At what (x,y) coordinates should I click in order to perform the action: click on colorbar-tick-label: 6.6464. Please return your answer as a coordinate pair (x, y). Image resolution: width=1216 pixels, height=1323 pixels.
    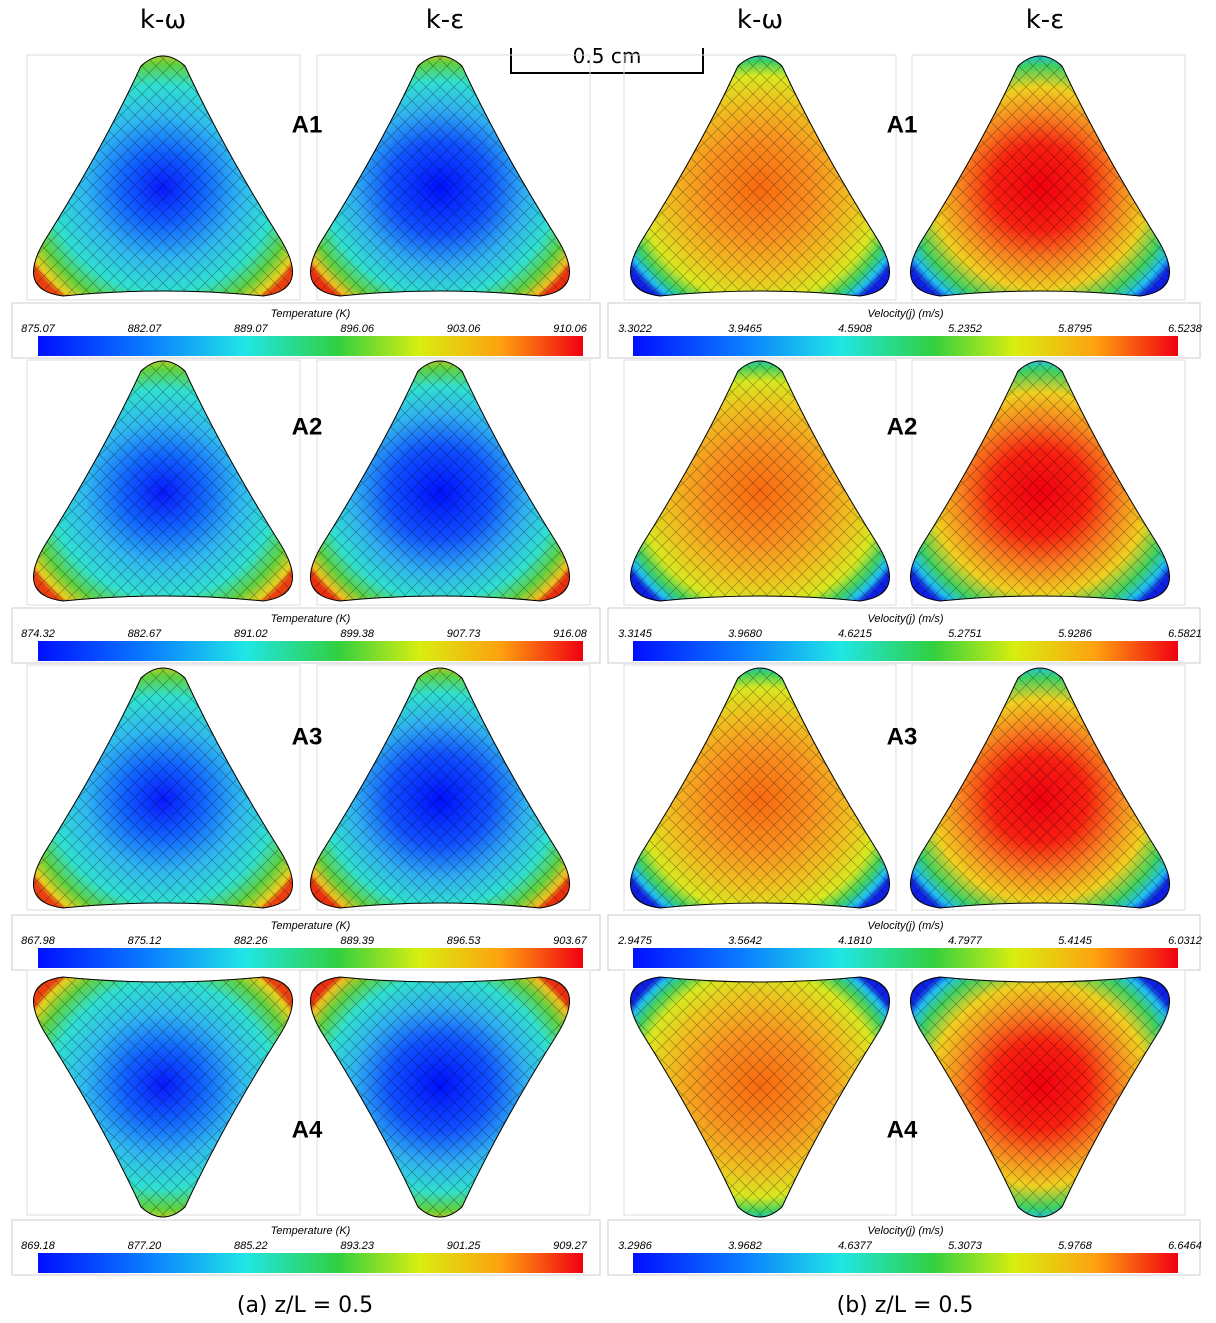
    Looking at the image, I should click on (1185, 1246).